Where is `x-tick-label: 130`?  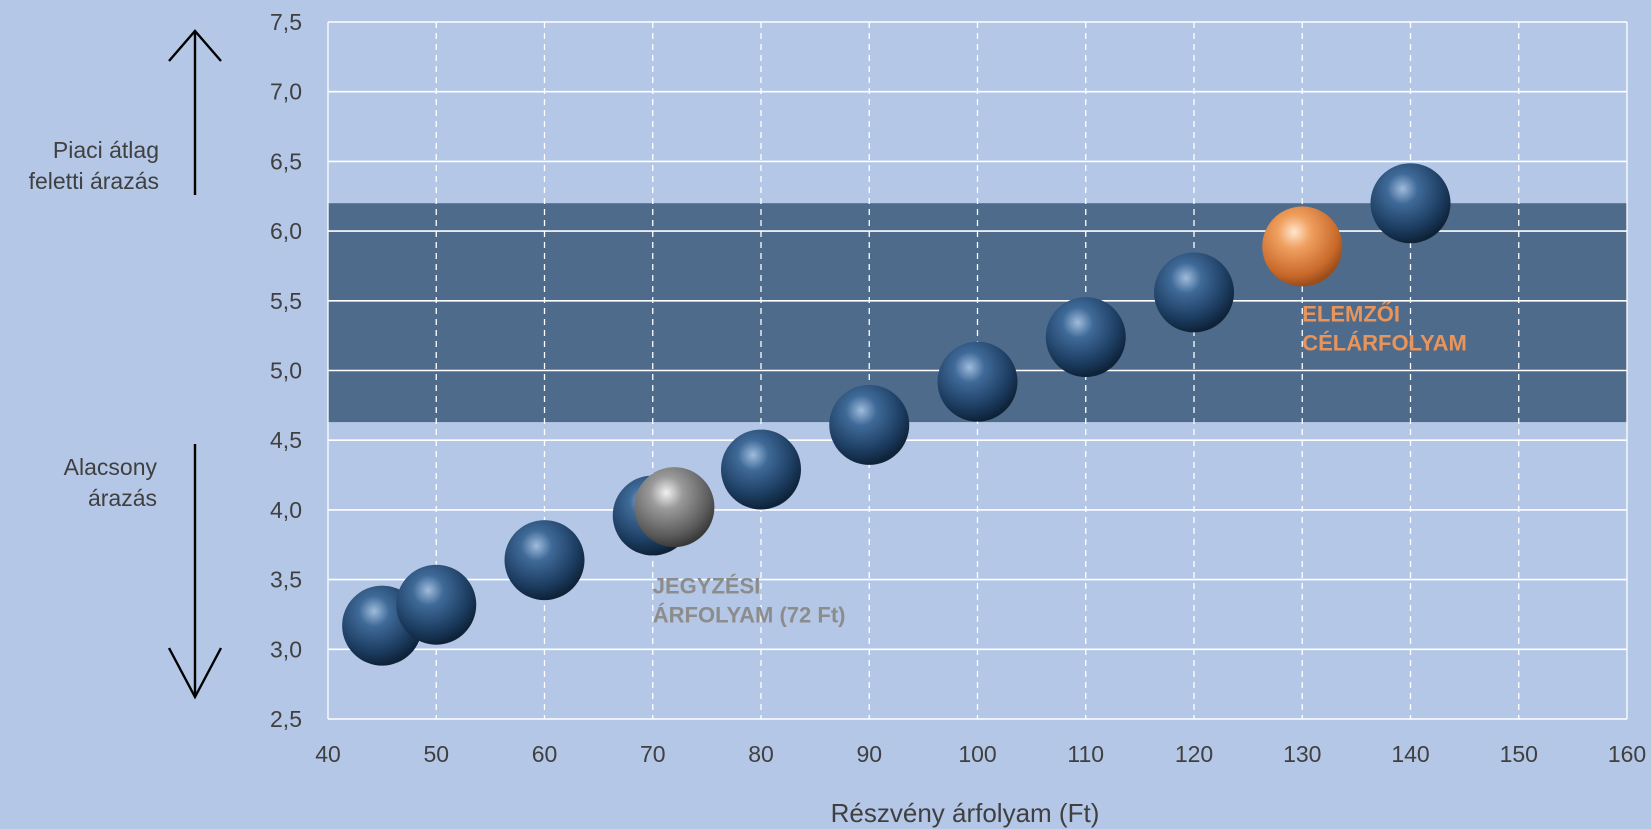
x-tick-label: 130 is located at coordinates (1302, 754).